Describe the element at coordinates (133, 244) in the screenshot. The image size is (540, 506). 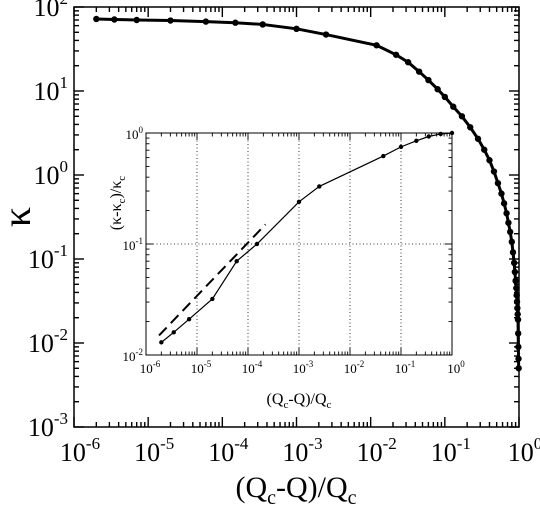
I see `y-tick-label: 10⁻¹` at that location.